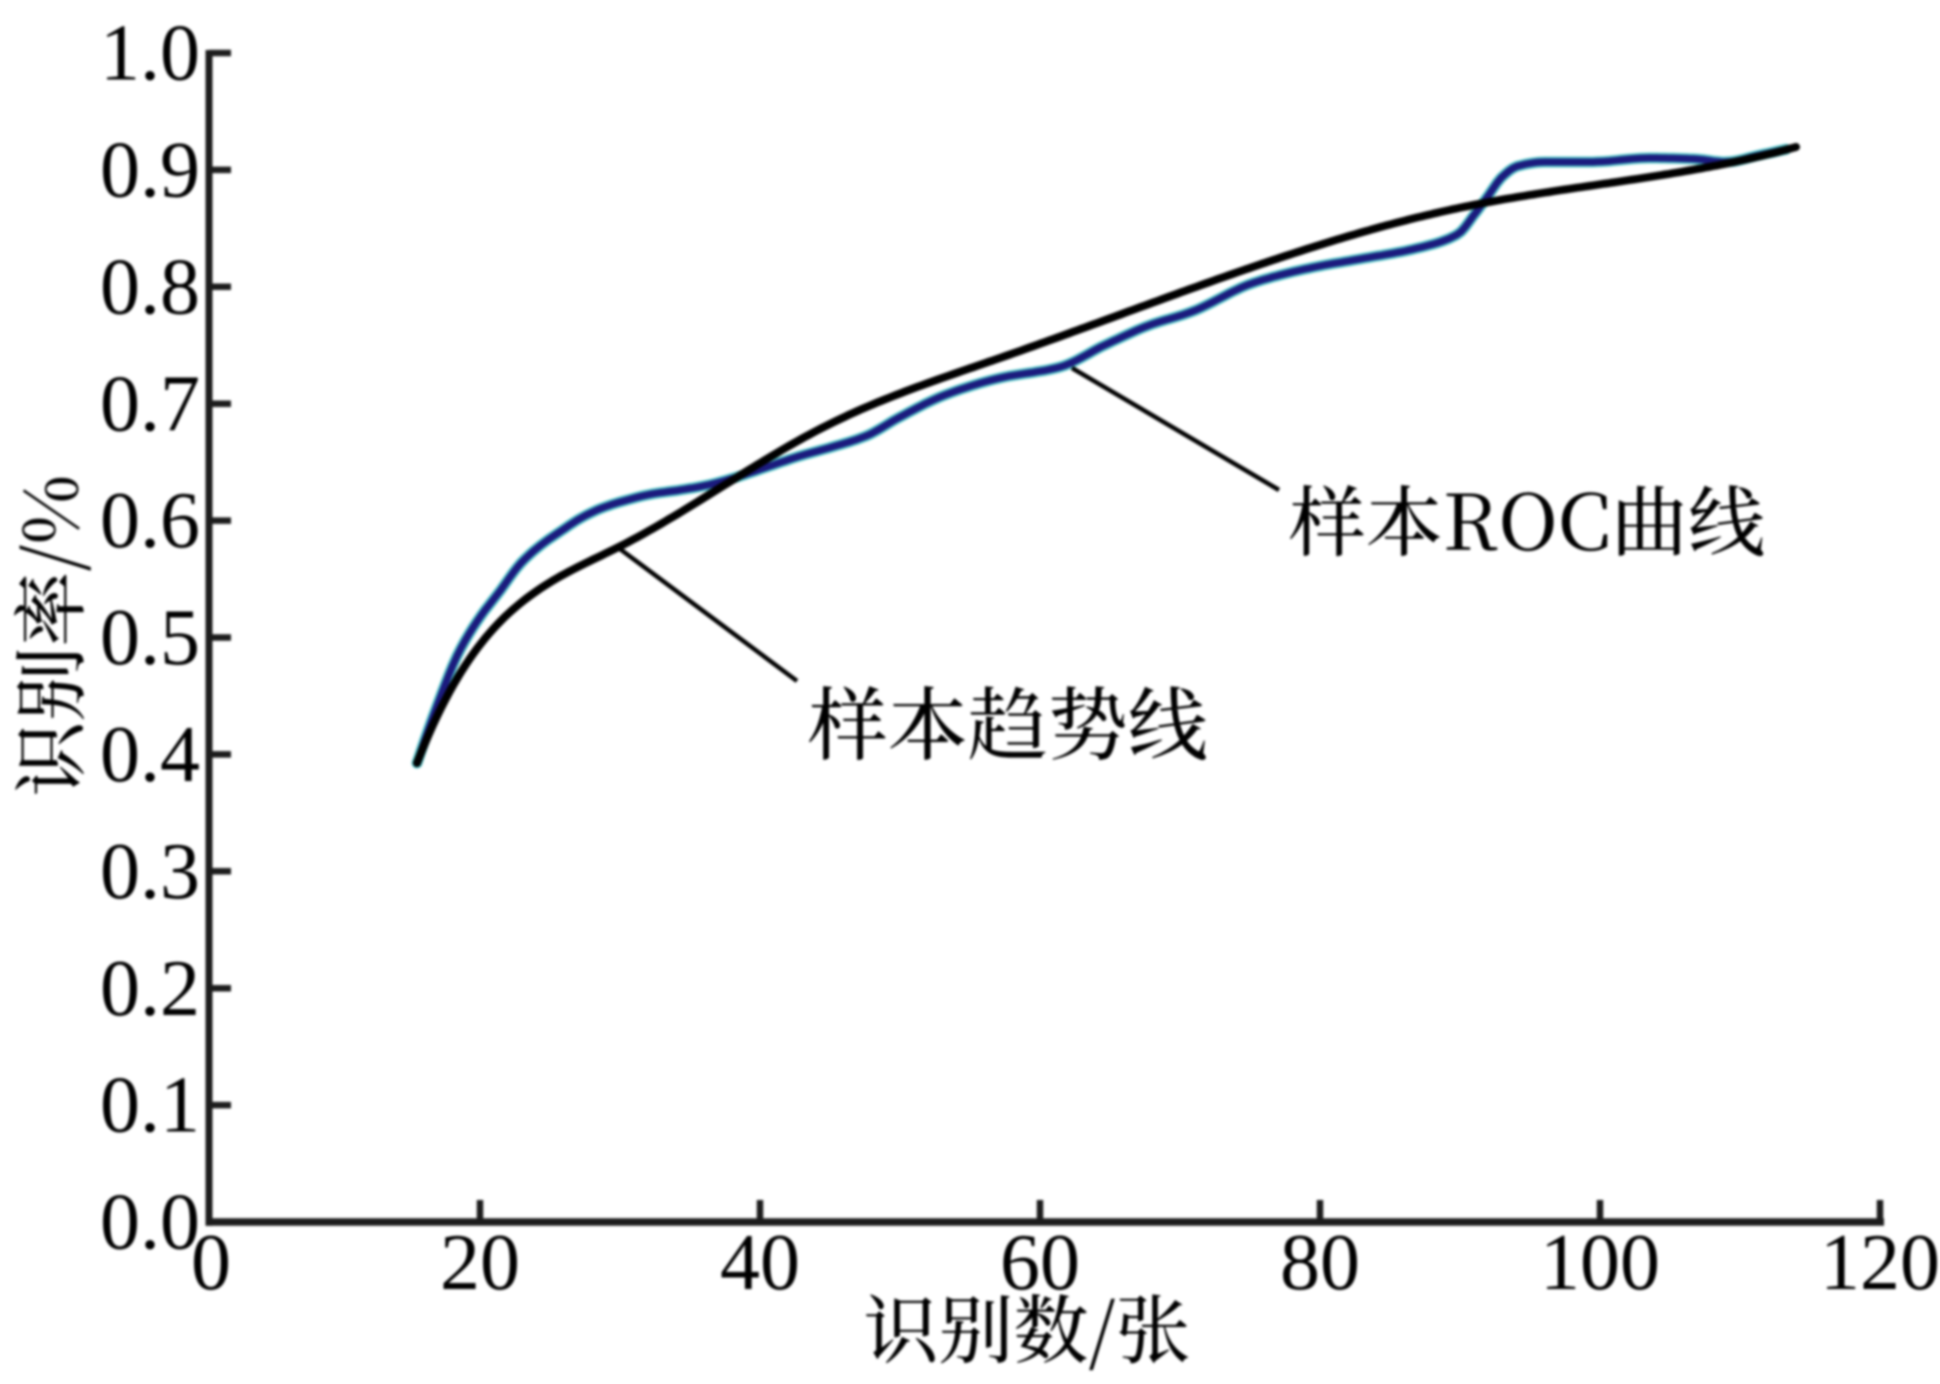  What do you see at coordinates (150, 54) in the screenshot?
I see `svg-text: 1.0` at bounding box center [150, 54].